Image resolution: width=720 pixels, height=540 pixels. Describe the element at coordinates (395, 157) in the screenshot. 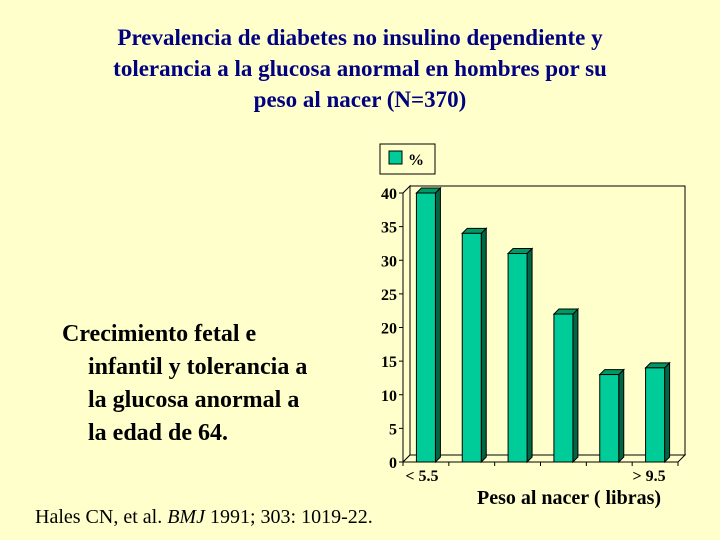

I see `legend-swatch` at that location.